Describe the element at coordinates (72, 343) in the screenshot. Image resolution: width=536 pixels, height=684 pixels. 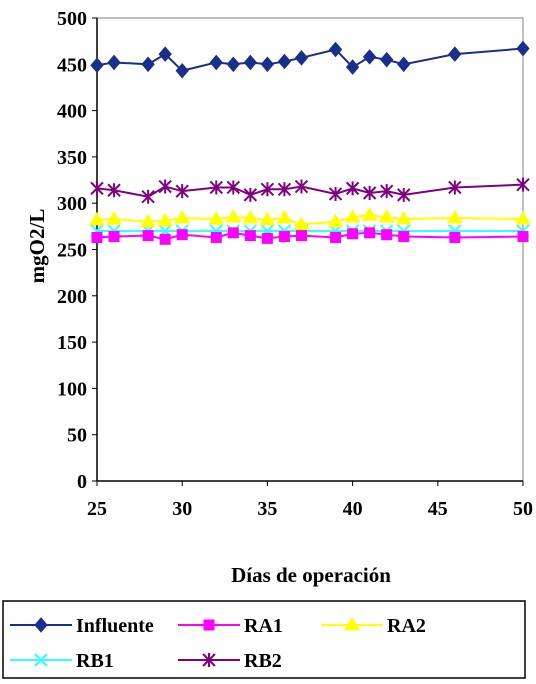
I see `y-tick-label: 150` at that location.